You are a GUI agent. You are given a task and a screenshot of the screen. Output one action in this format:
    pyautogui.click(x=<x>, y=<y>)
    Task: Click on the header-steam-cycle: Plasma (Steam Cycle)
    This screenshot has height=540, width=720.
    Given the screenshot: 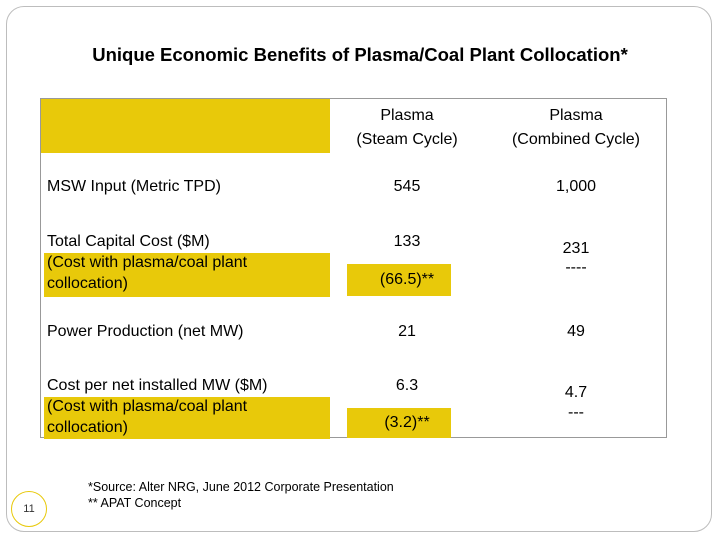 What is the action you would take?
    pyautogui.click(x=407, y=128)
    